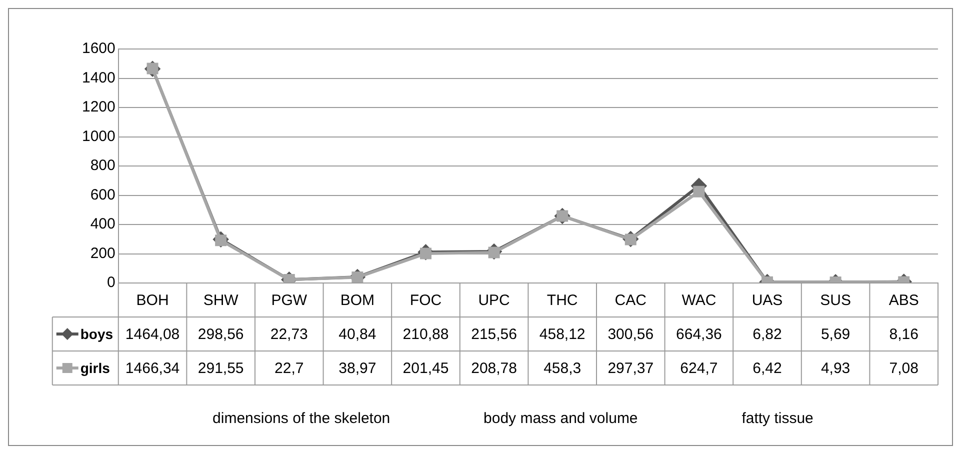  I want to click on y-tick-label: 0, so click(111, 283).